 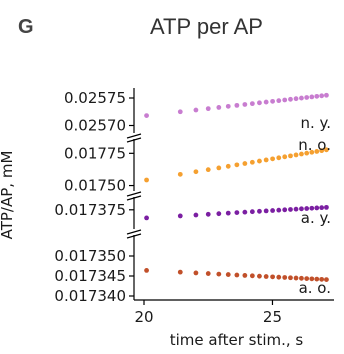 I want to click on series-ao, so click(x=236, y=275).